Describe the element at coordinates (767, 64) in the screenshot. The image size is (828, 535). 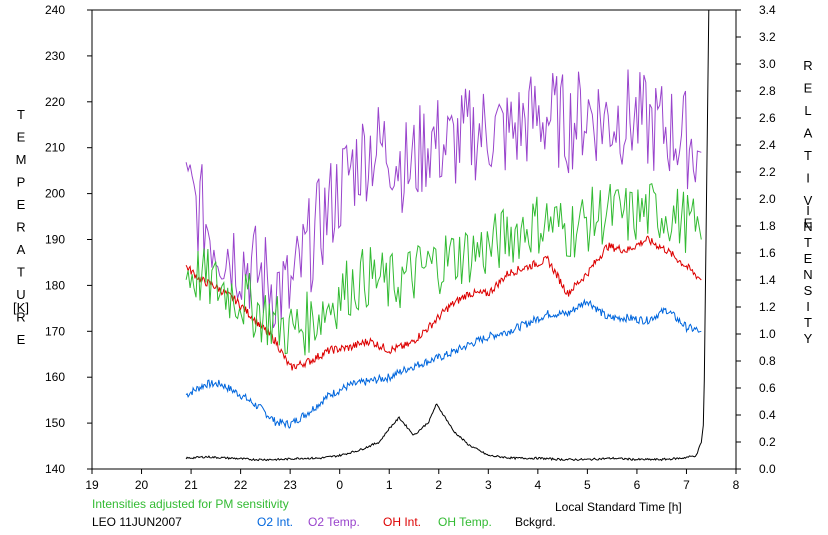
I see `y-right-tick-label: 3.0` at that location.